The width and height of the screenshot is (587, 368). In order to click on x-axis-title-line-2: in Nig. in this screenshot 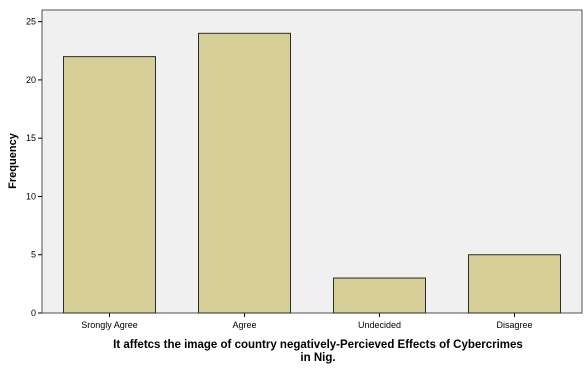, I will do `click(317, 358)`.